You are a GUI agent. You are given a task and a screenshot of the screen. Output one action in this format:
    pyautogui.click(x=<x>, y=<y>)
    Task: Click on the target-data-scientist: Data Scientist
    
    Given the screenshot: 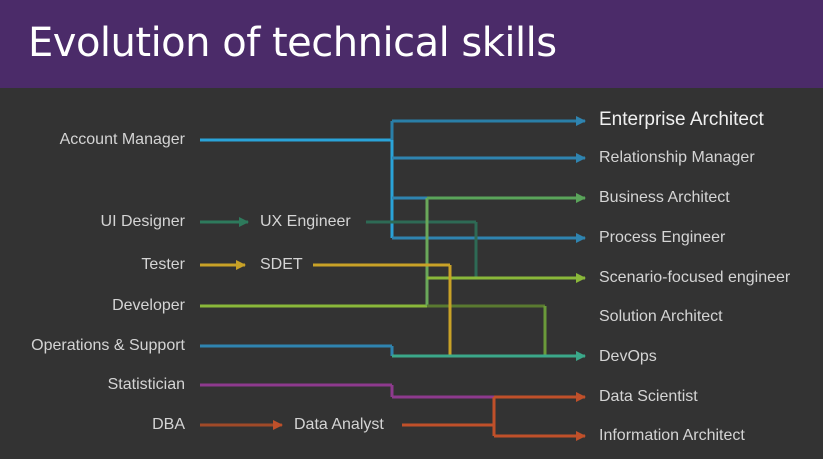 What is the action you would take?
    pyautogui.click(x=648, y=396)
    